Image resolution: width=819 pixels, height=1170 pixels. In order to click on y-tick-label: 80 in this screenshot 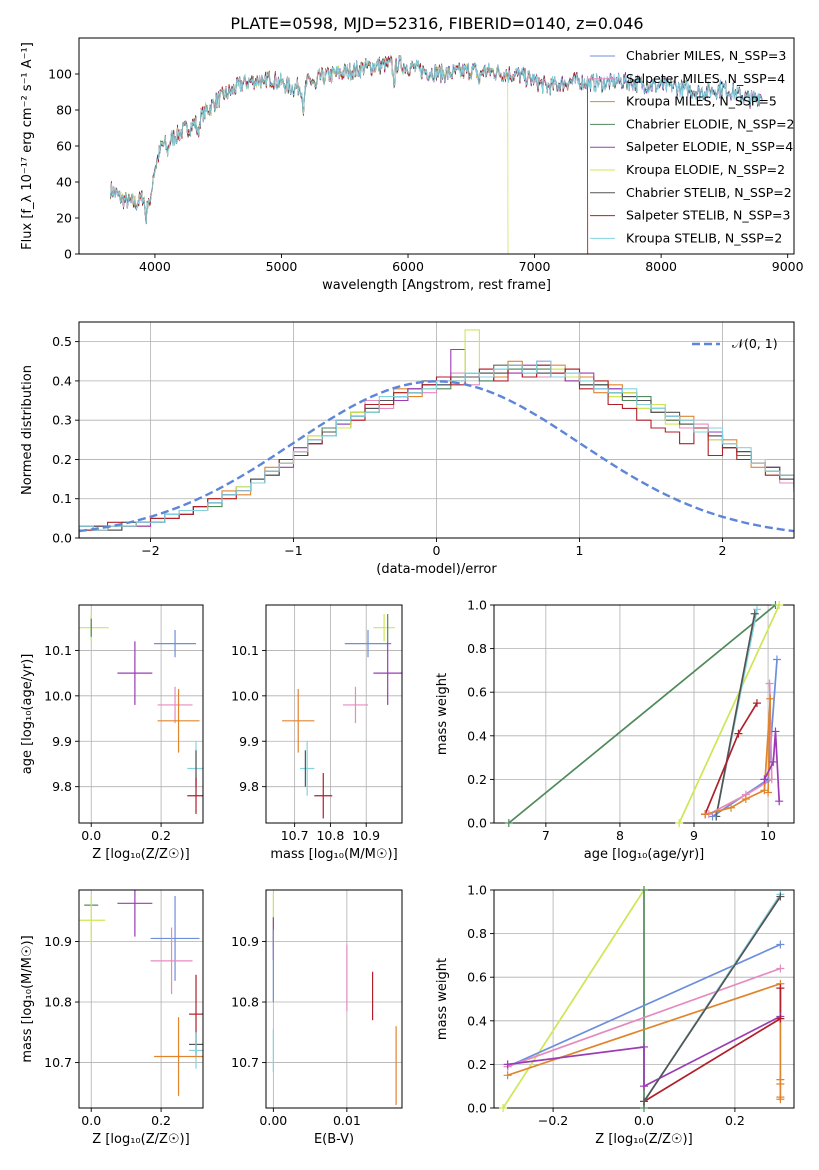, I will do `click(64, 110)`.